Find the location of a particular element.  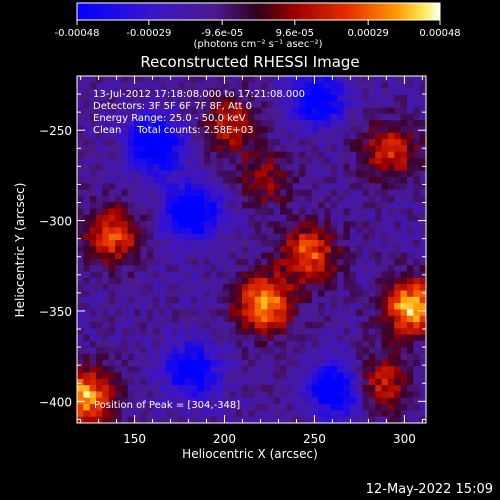

x-axis-label: Heliocentric X (arcsec) is located at coordinates (250, 454).